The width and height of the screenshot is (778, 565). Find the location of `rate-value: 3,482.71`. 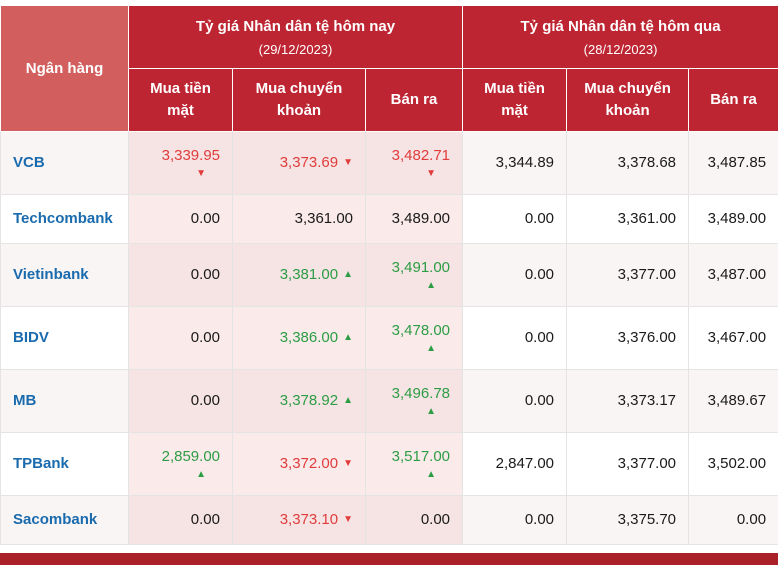

rate-value: 3,482.71 is located at coordinates (421, 155).